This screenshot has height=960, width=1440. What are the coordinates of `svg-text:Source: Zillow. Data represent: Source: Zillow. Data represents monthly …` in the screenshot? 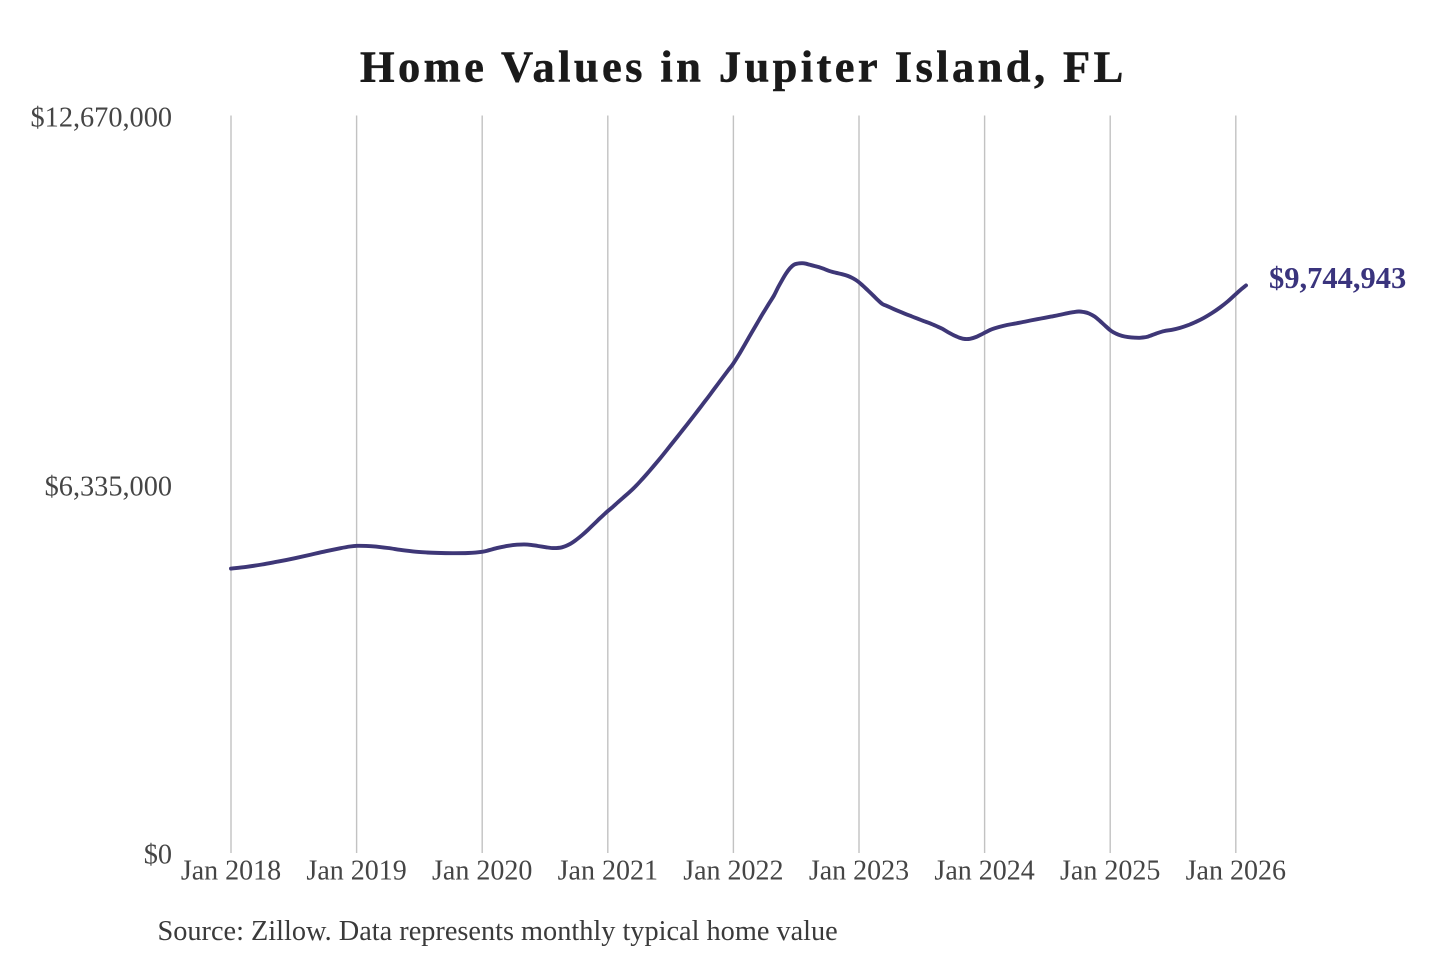 It's located at (498, 931).